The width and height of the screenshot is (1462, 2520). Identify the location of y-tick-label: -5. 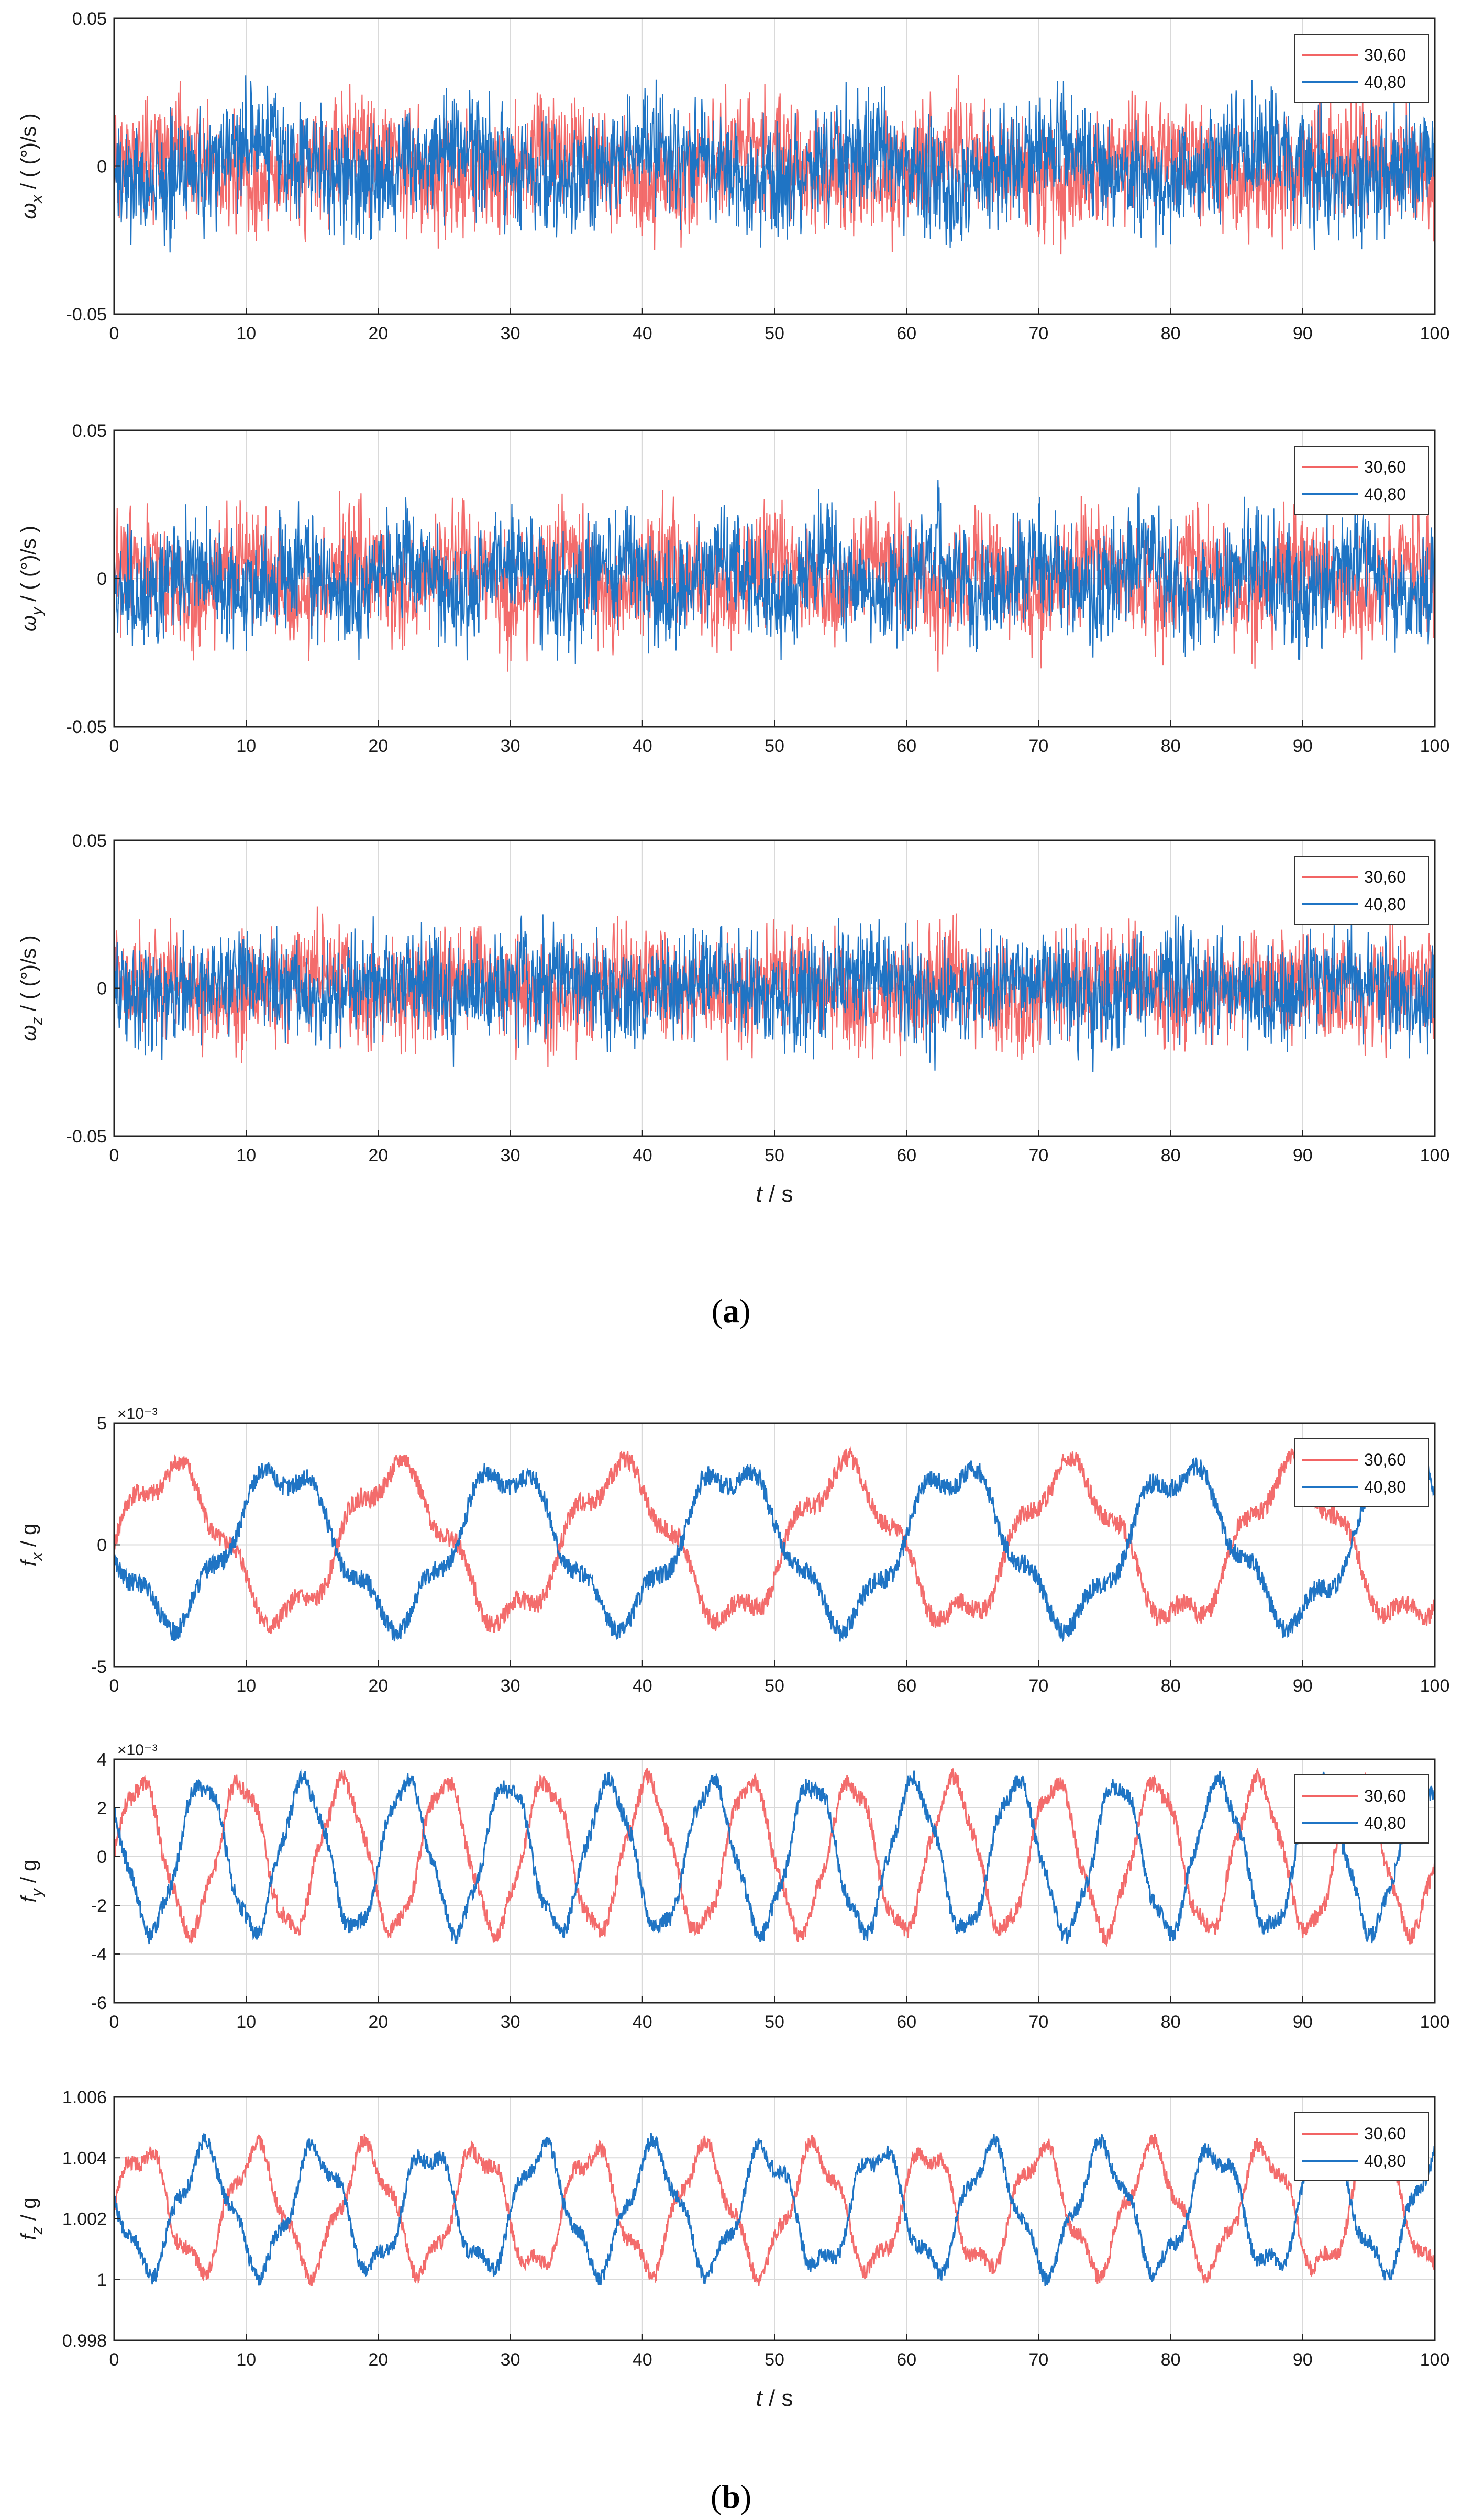
(99, 1667).